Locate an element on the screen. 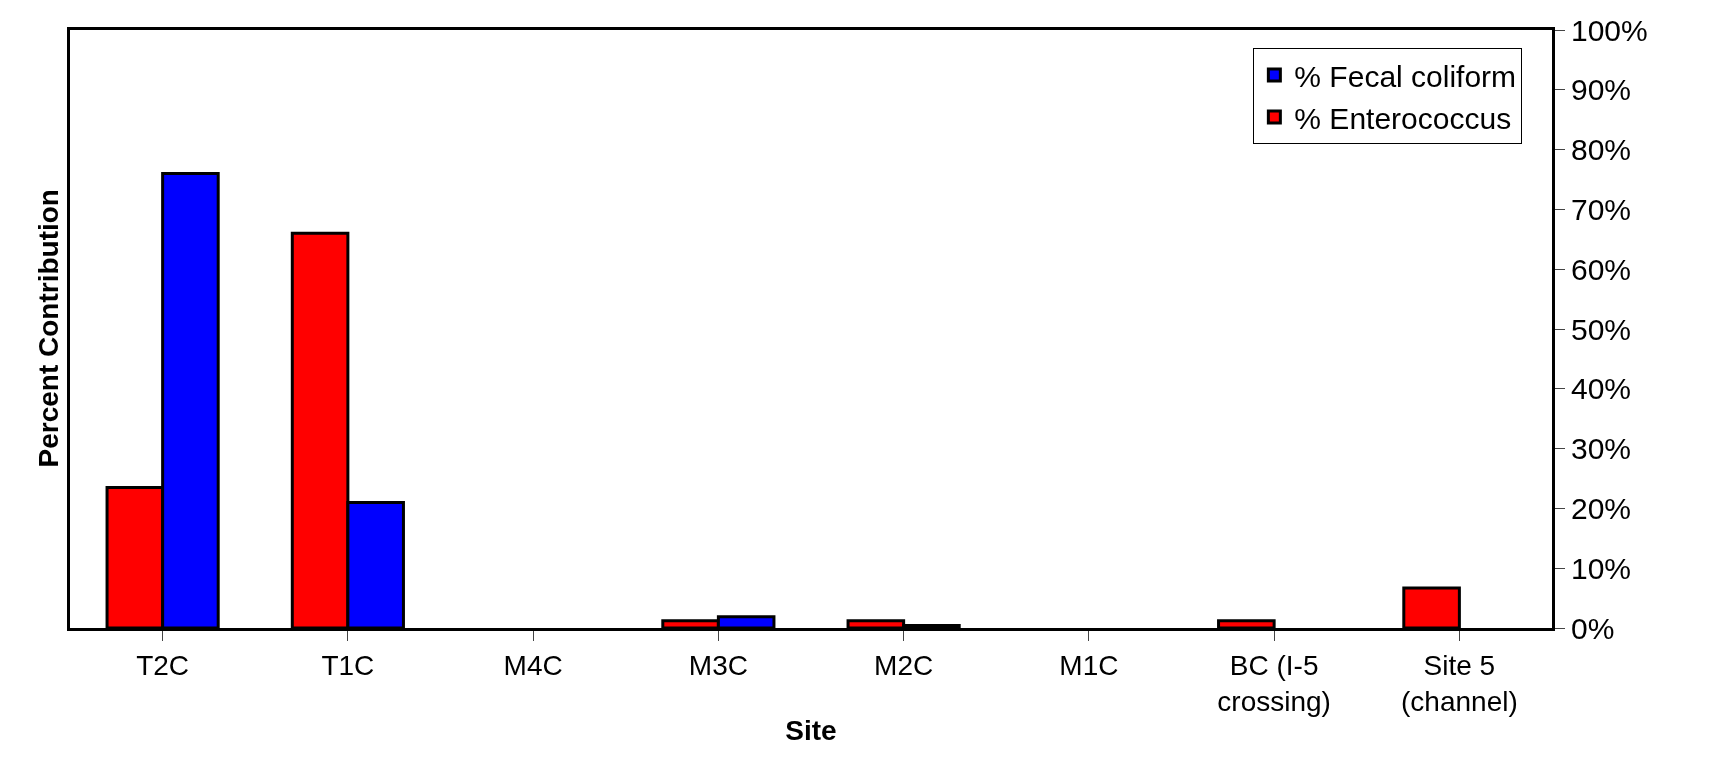  x-tick-label: M4C is located at coordinates (533, 665).